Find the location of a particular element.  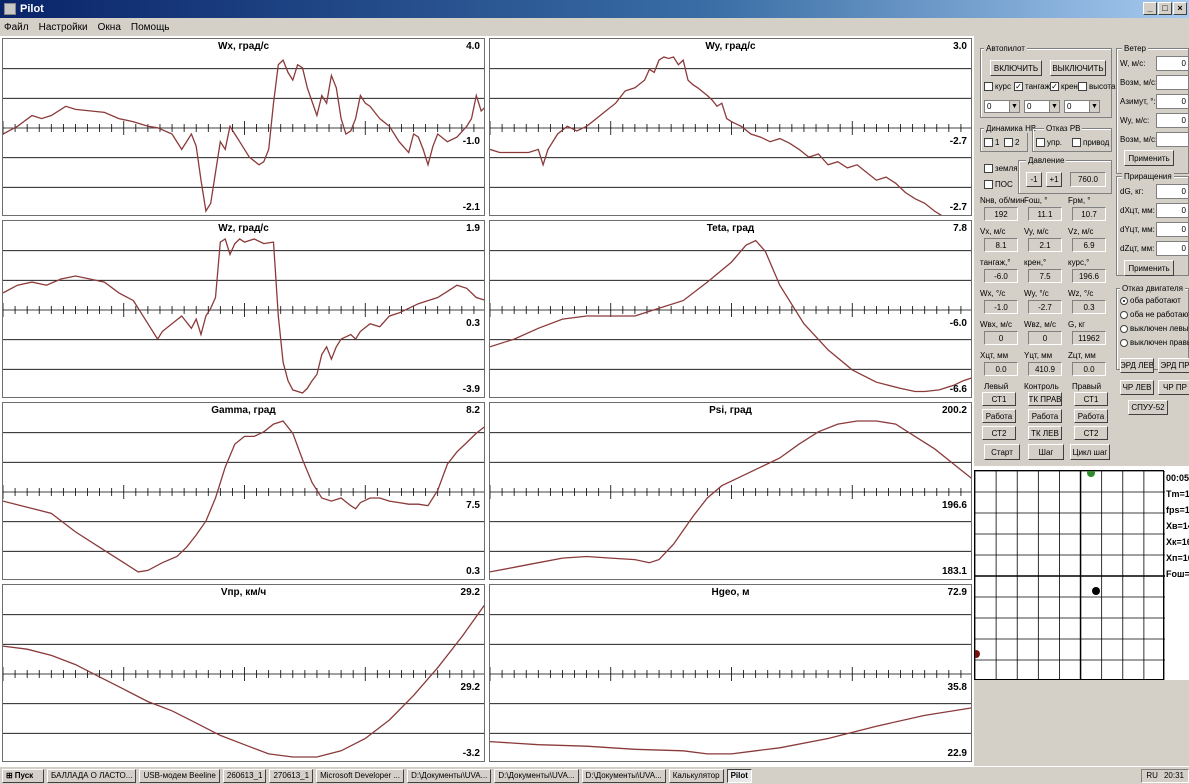

param-label: крен,° is located at coordinates (1035, 262).